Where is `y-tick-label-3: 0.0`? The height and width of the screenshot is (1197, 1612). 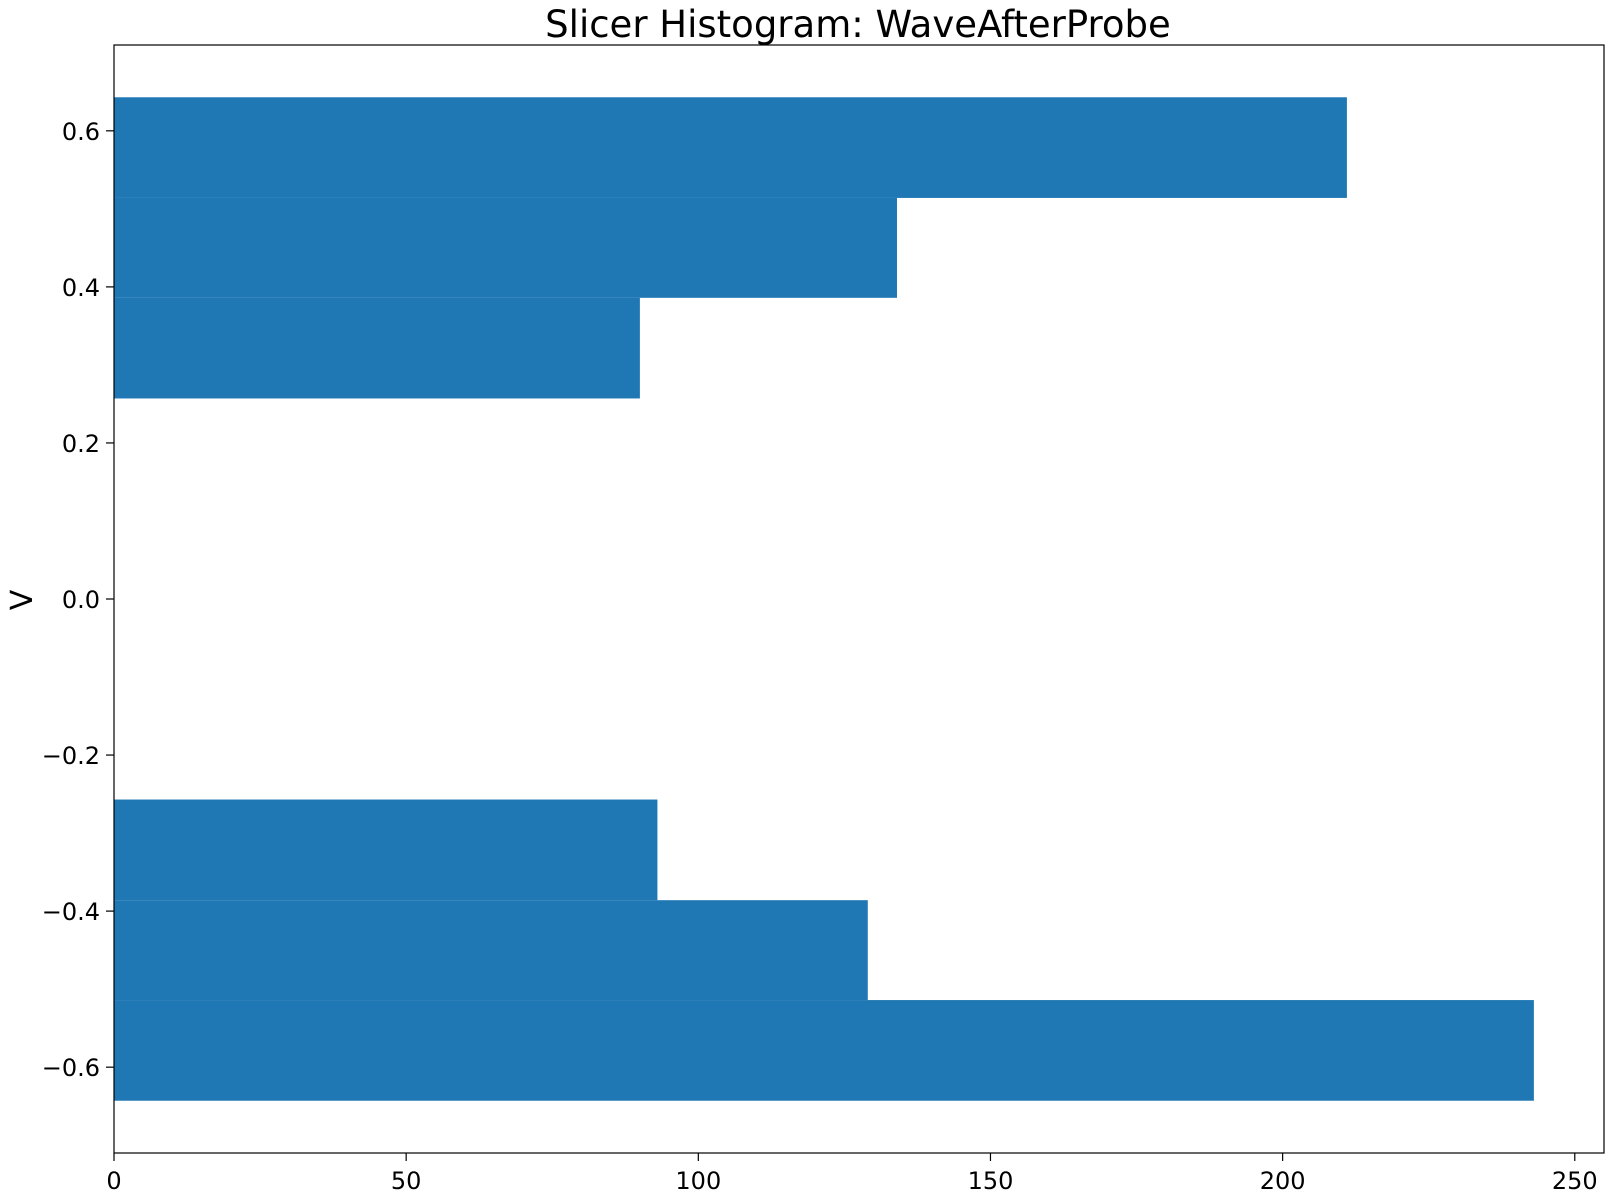 y-tick-label-3: 0.0 is located at coordinates (81, 600).